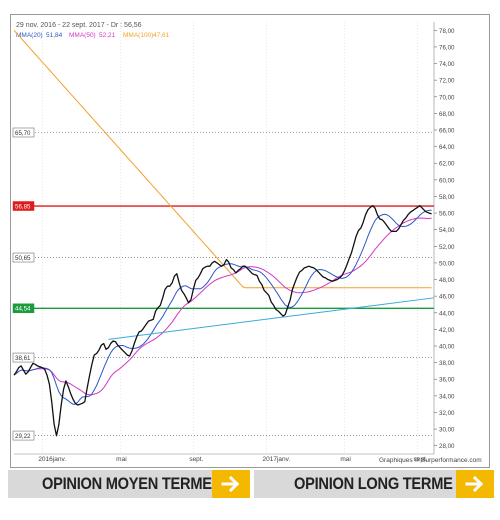 Image resolution: width=500 pixels, height=520 pixels. What do you see at coordinates (447, 396) in the screenshot?
I see `y-tick-label: 34,00` at bounding box center [447, 396].